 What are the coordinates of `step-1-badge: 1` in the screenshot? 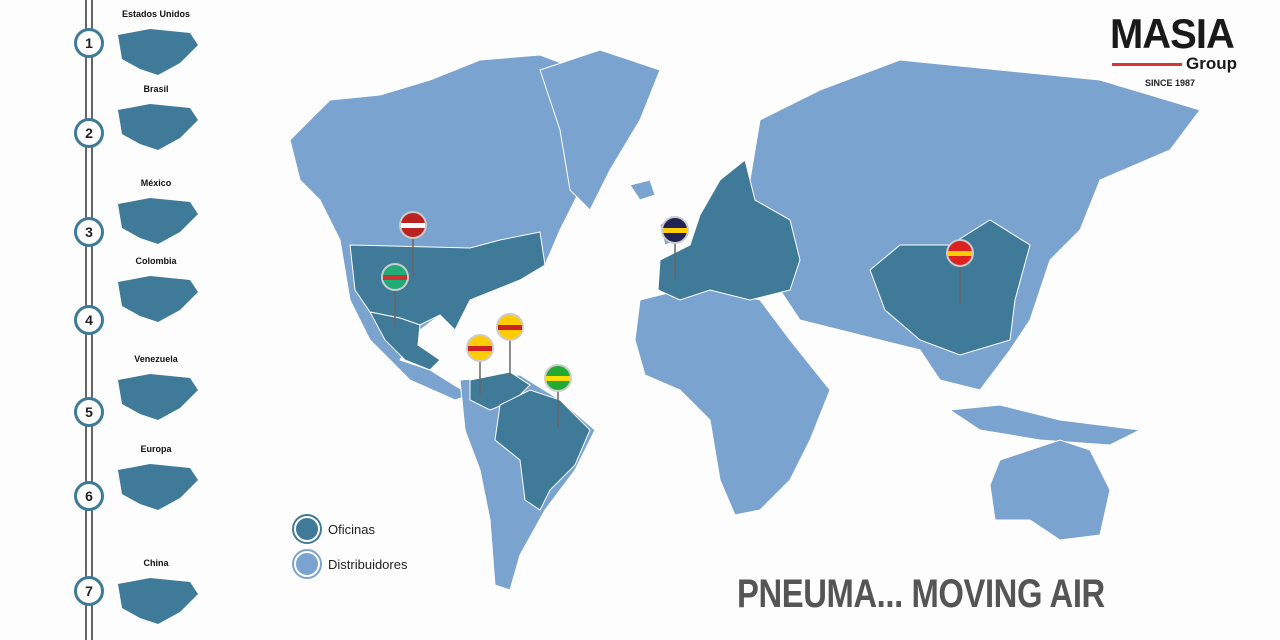 It's located at (89, 43).